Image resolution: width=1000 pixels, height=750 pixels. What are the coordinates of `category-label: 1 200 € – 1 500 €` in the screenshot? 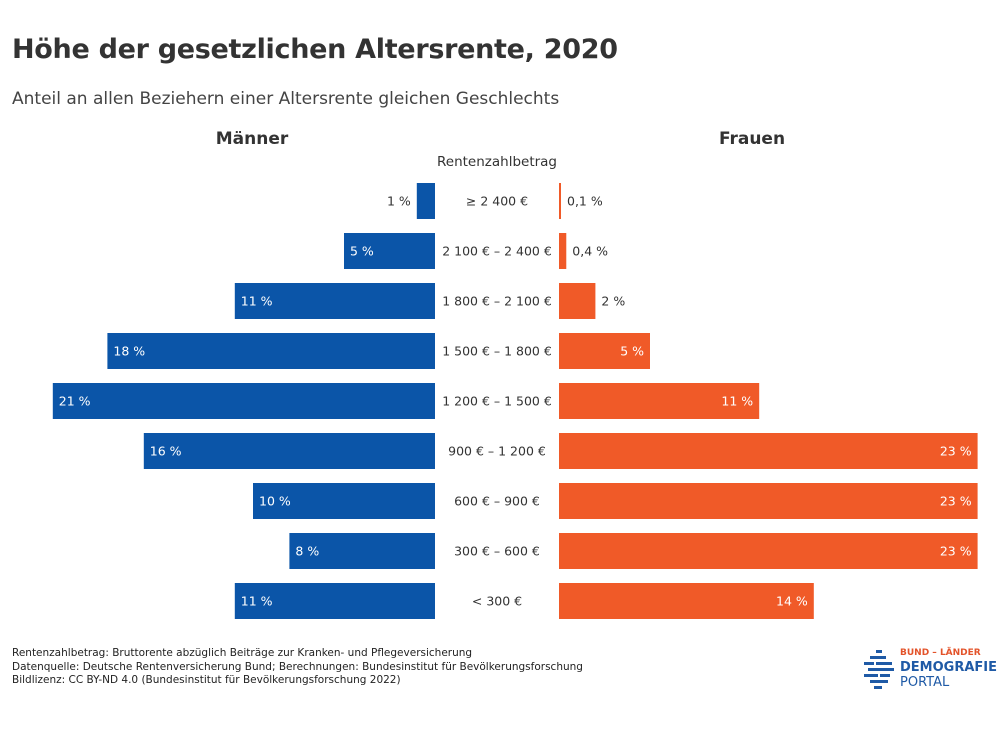 It's located at (497, 401).